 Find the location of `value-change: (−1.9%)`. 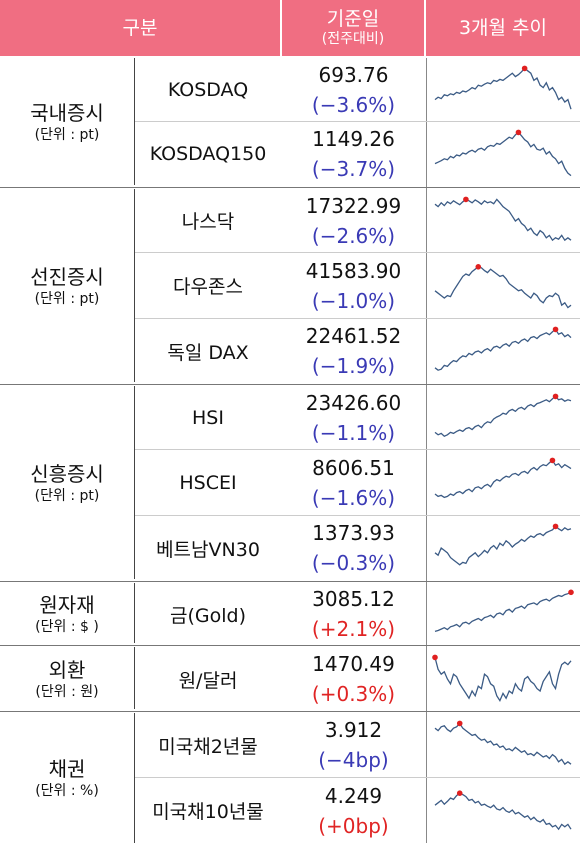

value-change: (−1.9%) is located at coordinates (353, 366).